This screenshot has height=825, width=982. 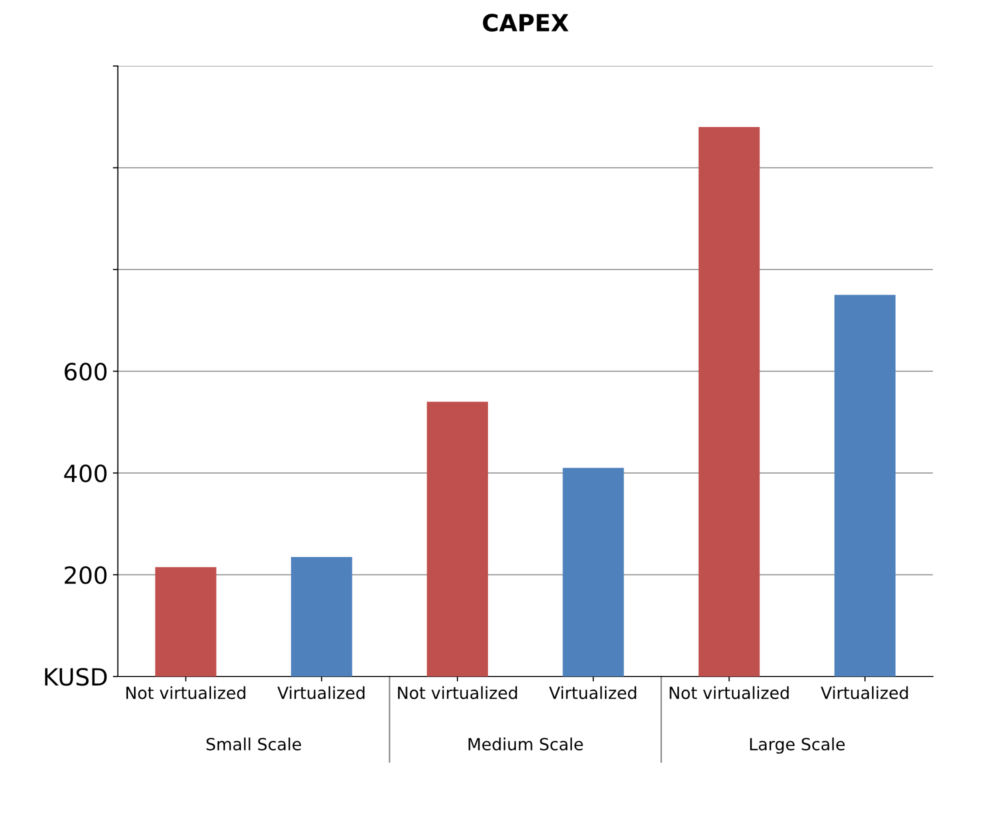 What do you see at coordinates (525, 23) in the screenshot?
I see `chart-title: CAPEX` at bounding box center [525, 23].